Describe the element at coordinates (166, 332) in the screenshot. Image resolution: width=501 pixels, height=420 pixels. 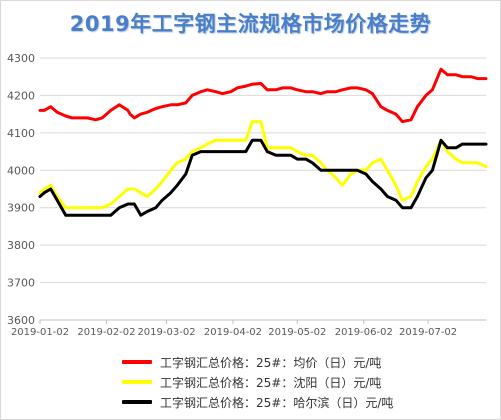
I see `x-tick-label-2019-03-02: 2019-03-02` at that location.